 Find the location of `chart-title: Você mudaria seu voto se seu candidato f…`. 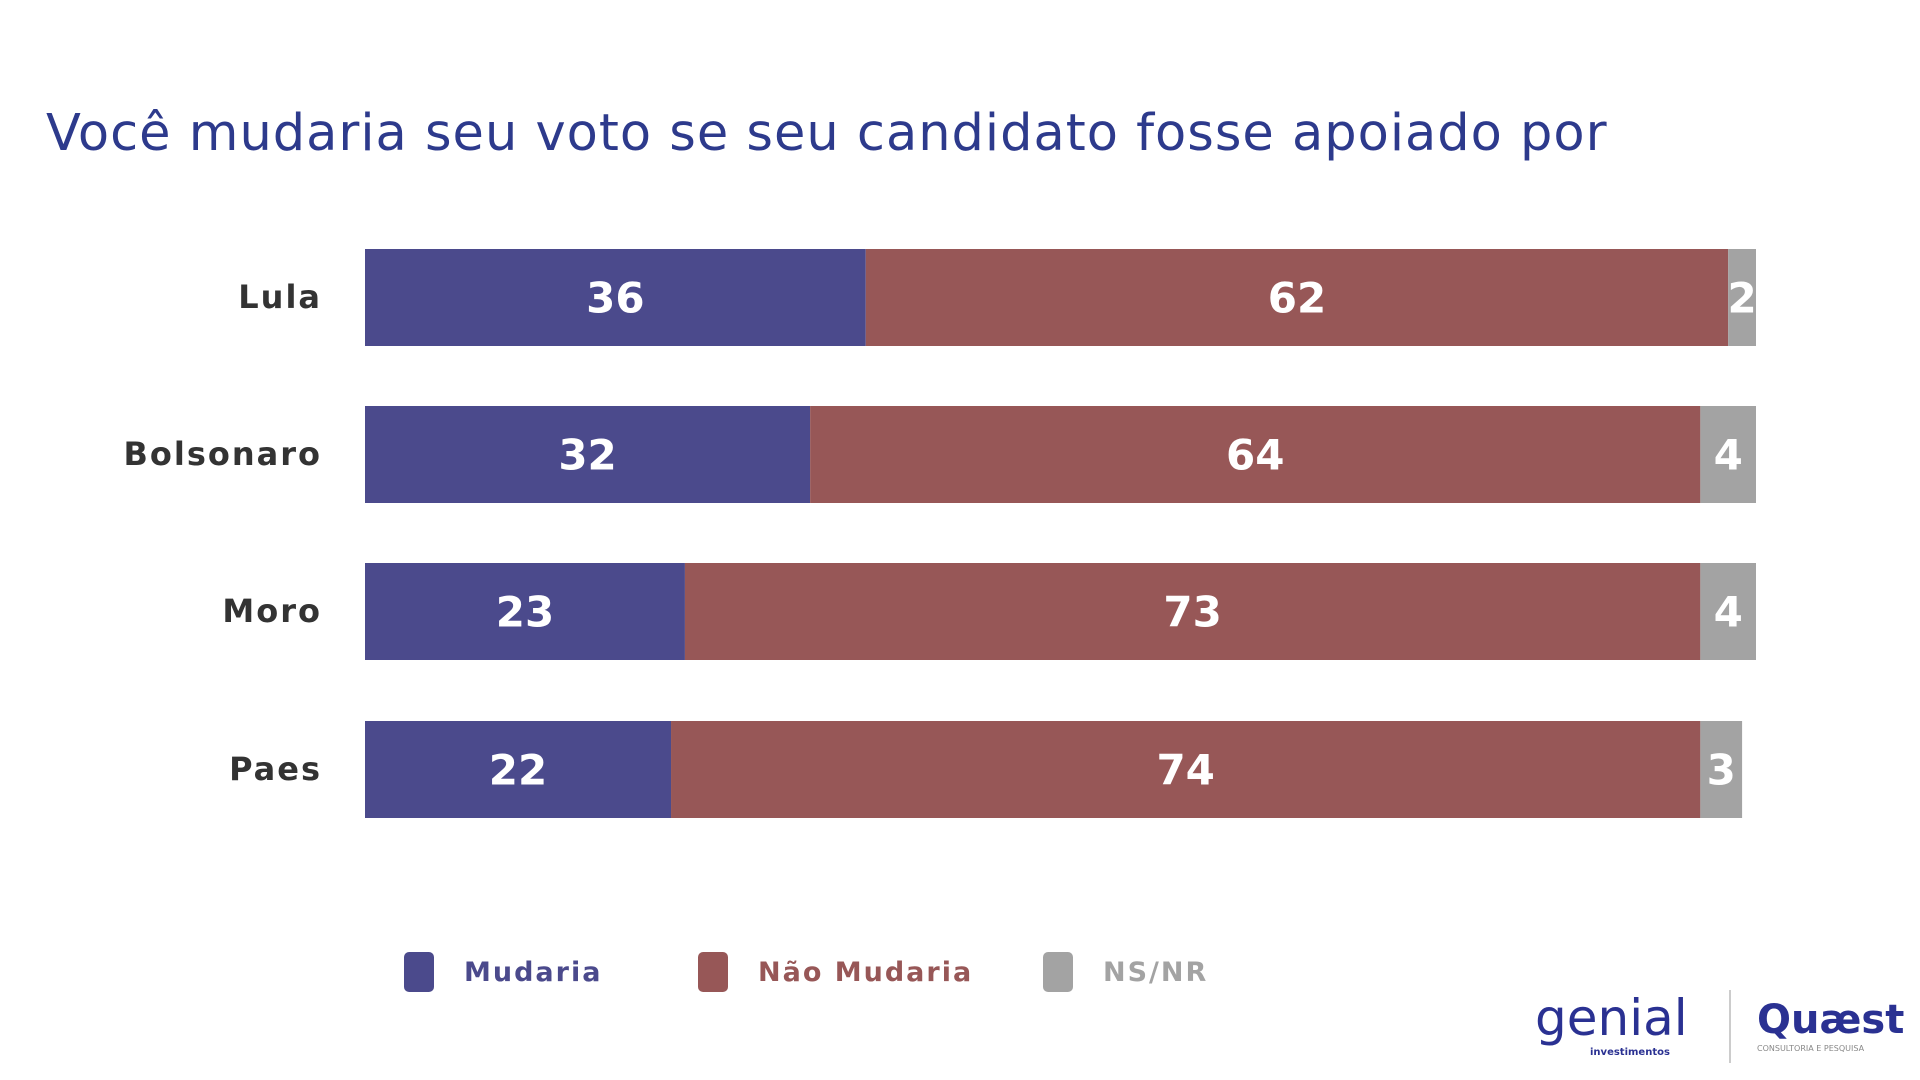

chart-title: Você mudaria seu voto se seu candidato f… is located at coordinates (827, 133).